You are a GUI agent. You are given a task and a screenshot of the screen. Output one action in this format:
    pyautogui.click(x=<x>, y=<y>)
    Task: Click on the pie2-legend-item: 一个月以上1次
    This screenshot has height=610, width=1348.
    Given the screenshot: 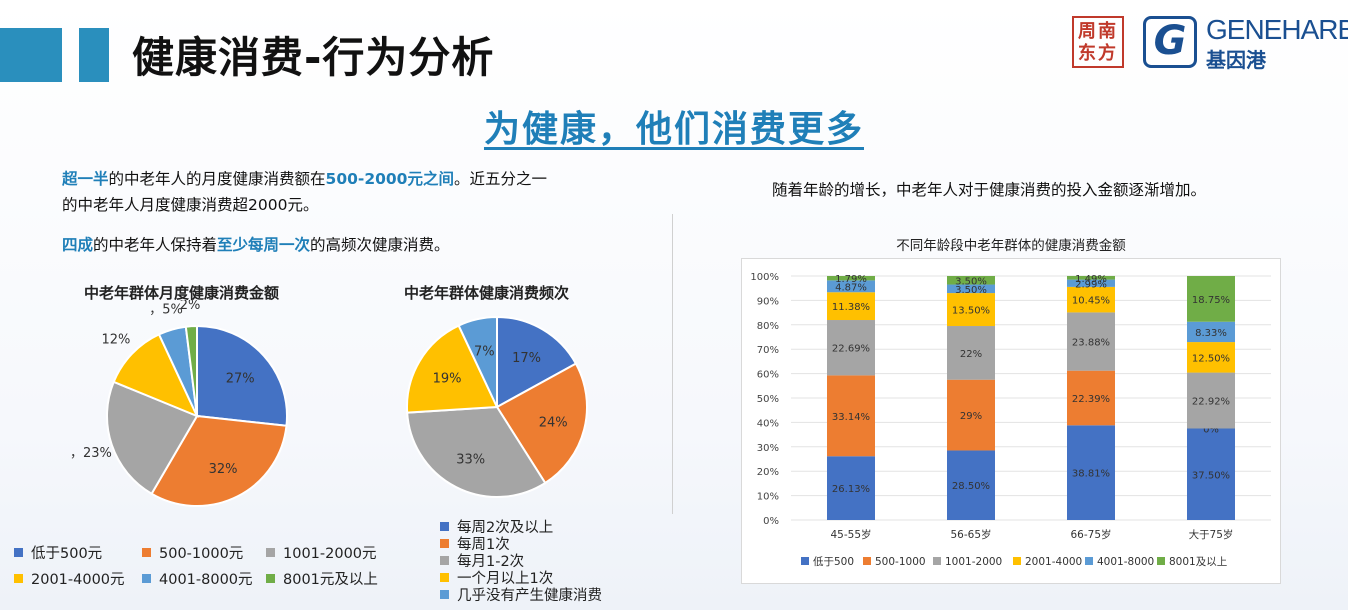 What is the action you would take?
    pyautogui.click(x=496, y=577)
    